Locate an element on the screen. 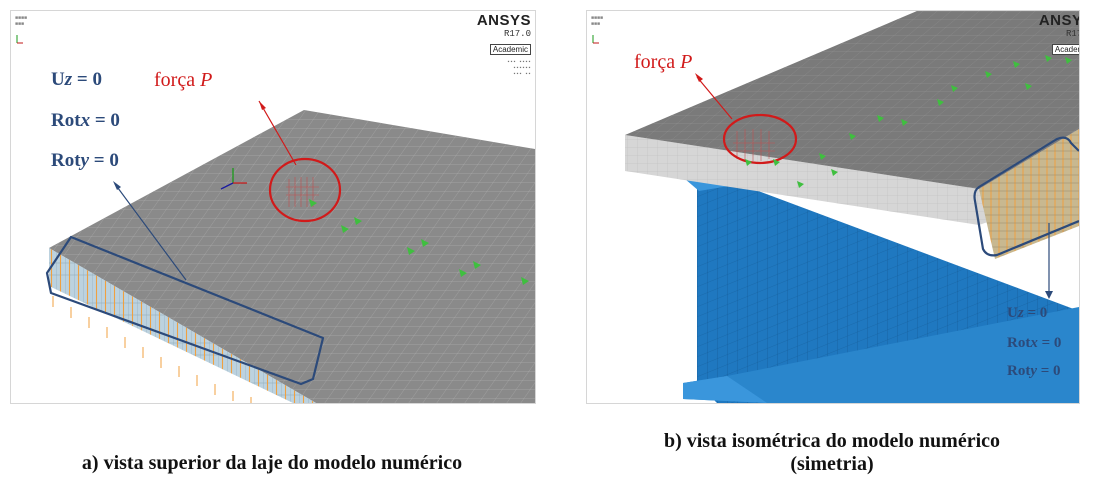 The height and width of the screenshot is (489, 1103). label-roty-a: Roty = 0 is located at coordinates (85, 160).